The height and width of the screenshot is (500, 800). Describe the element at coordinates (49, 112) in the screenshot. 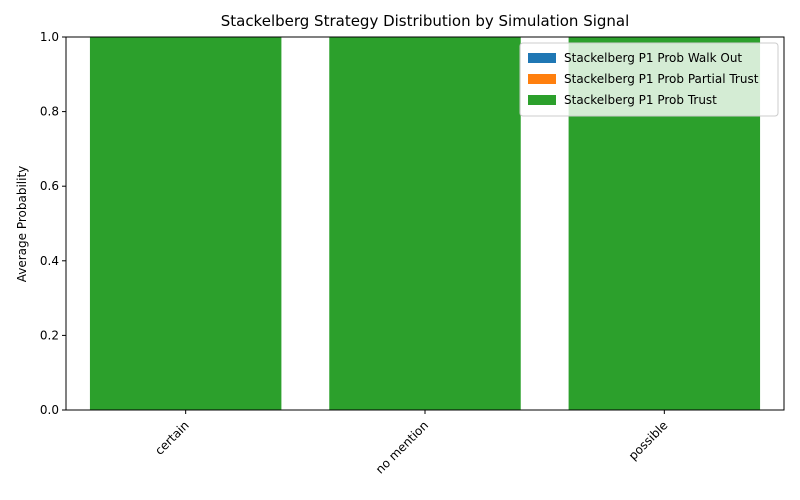

I see `y-tick-label: 0.8` at that location.